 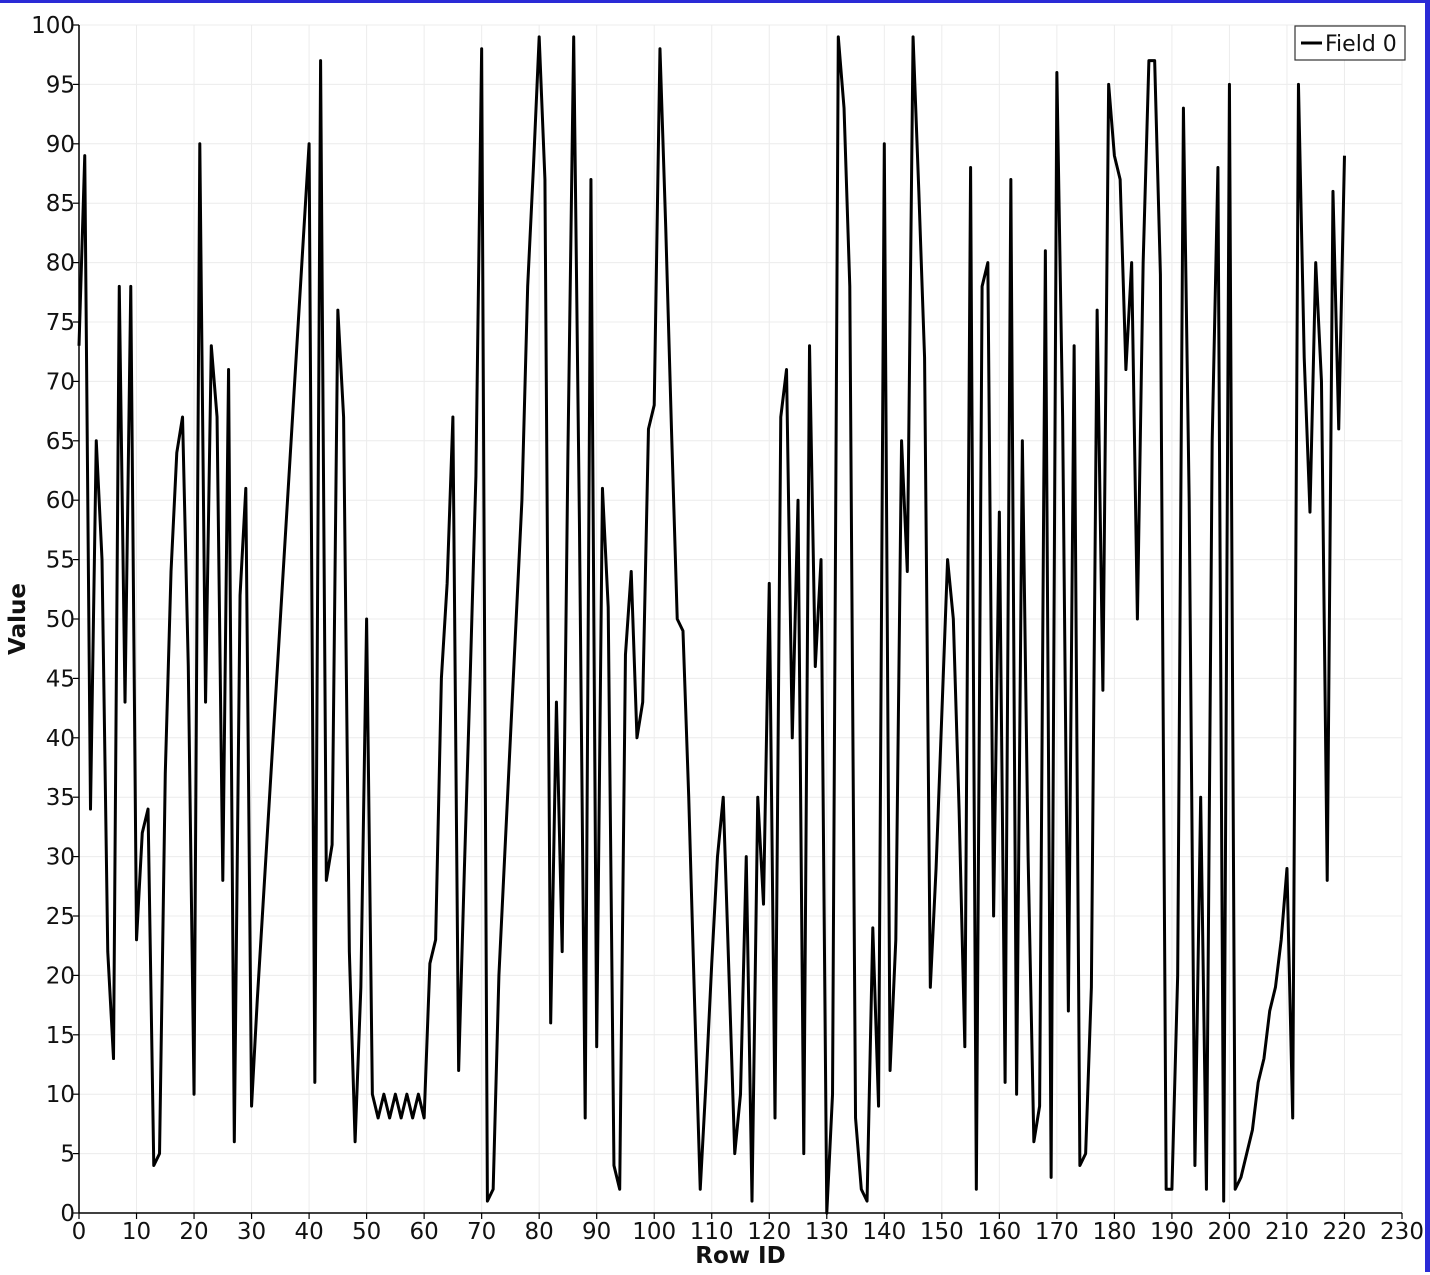 I want to click on y-tick-label: 90, so click(x=60, y=145).